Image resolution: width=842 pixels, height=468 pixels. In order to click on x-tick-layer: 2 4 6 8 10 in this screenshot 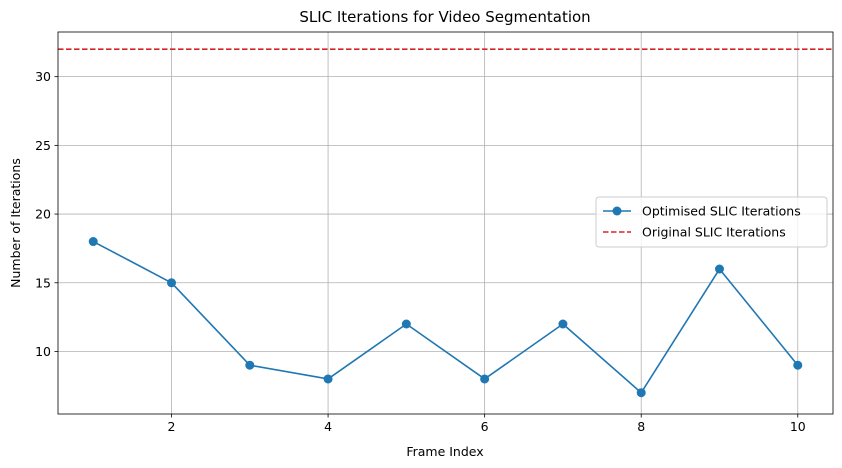, I will do `click(487, 424)`.